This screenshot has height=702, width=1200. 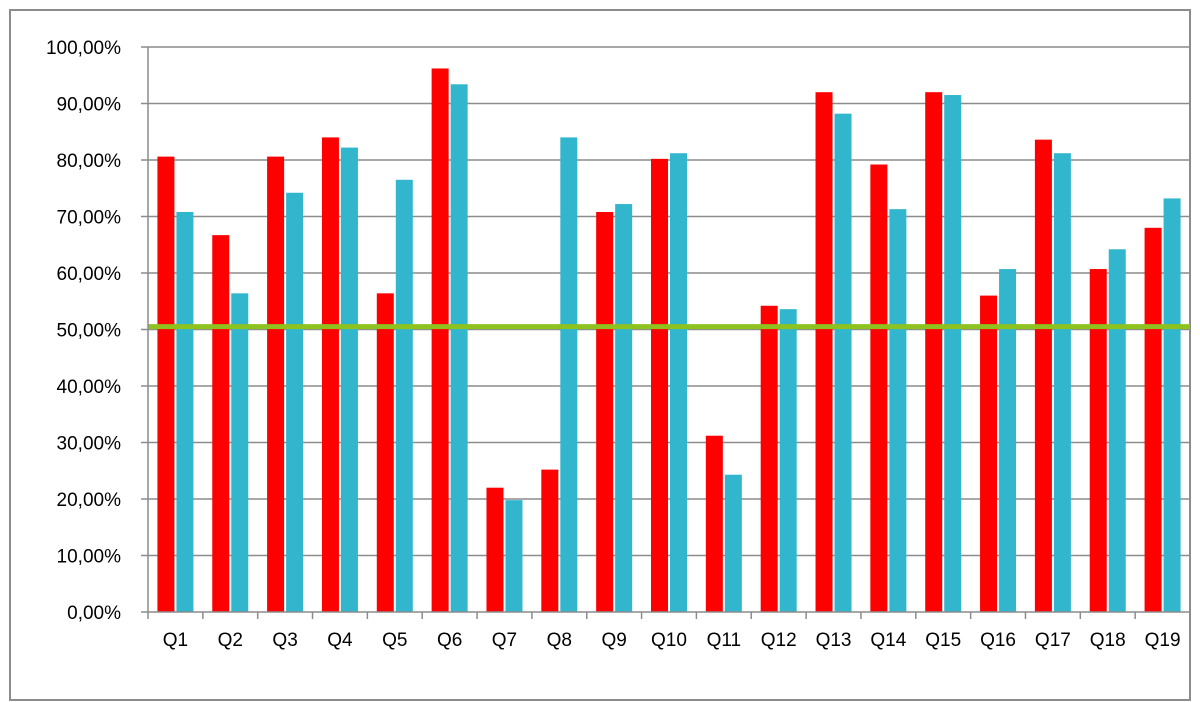 What do you see at coordinates (89, 274) in the screenshot?
I see `y-tick-label: 60,00%` at bounding box center [89, 274].